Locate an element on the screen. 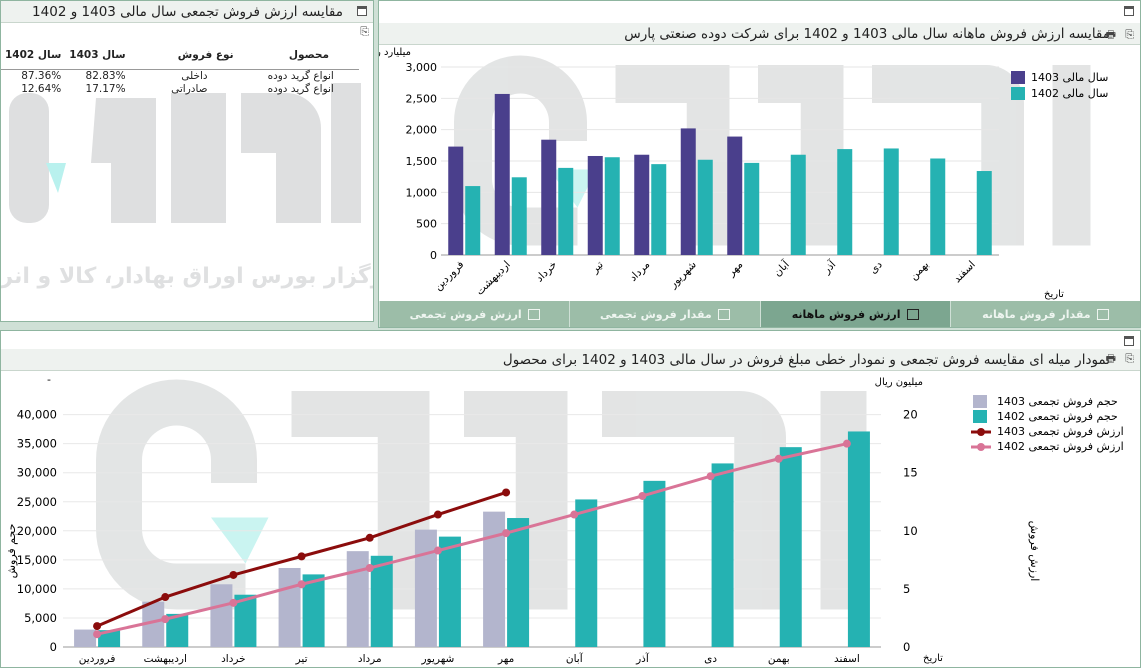 The height and width of the screenshot is (668, 1141). y2-axis-label: ارزش فروش is located at coordinates (1034, 551).